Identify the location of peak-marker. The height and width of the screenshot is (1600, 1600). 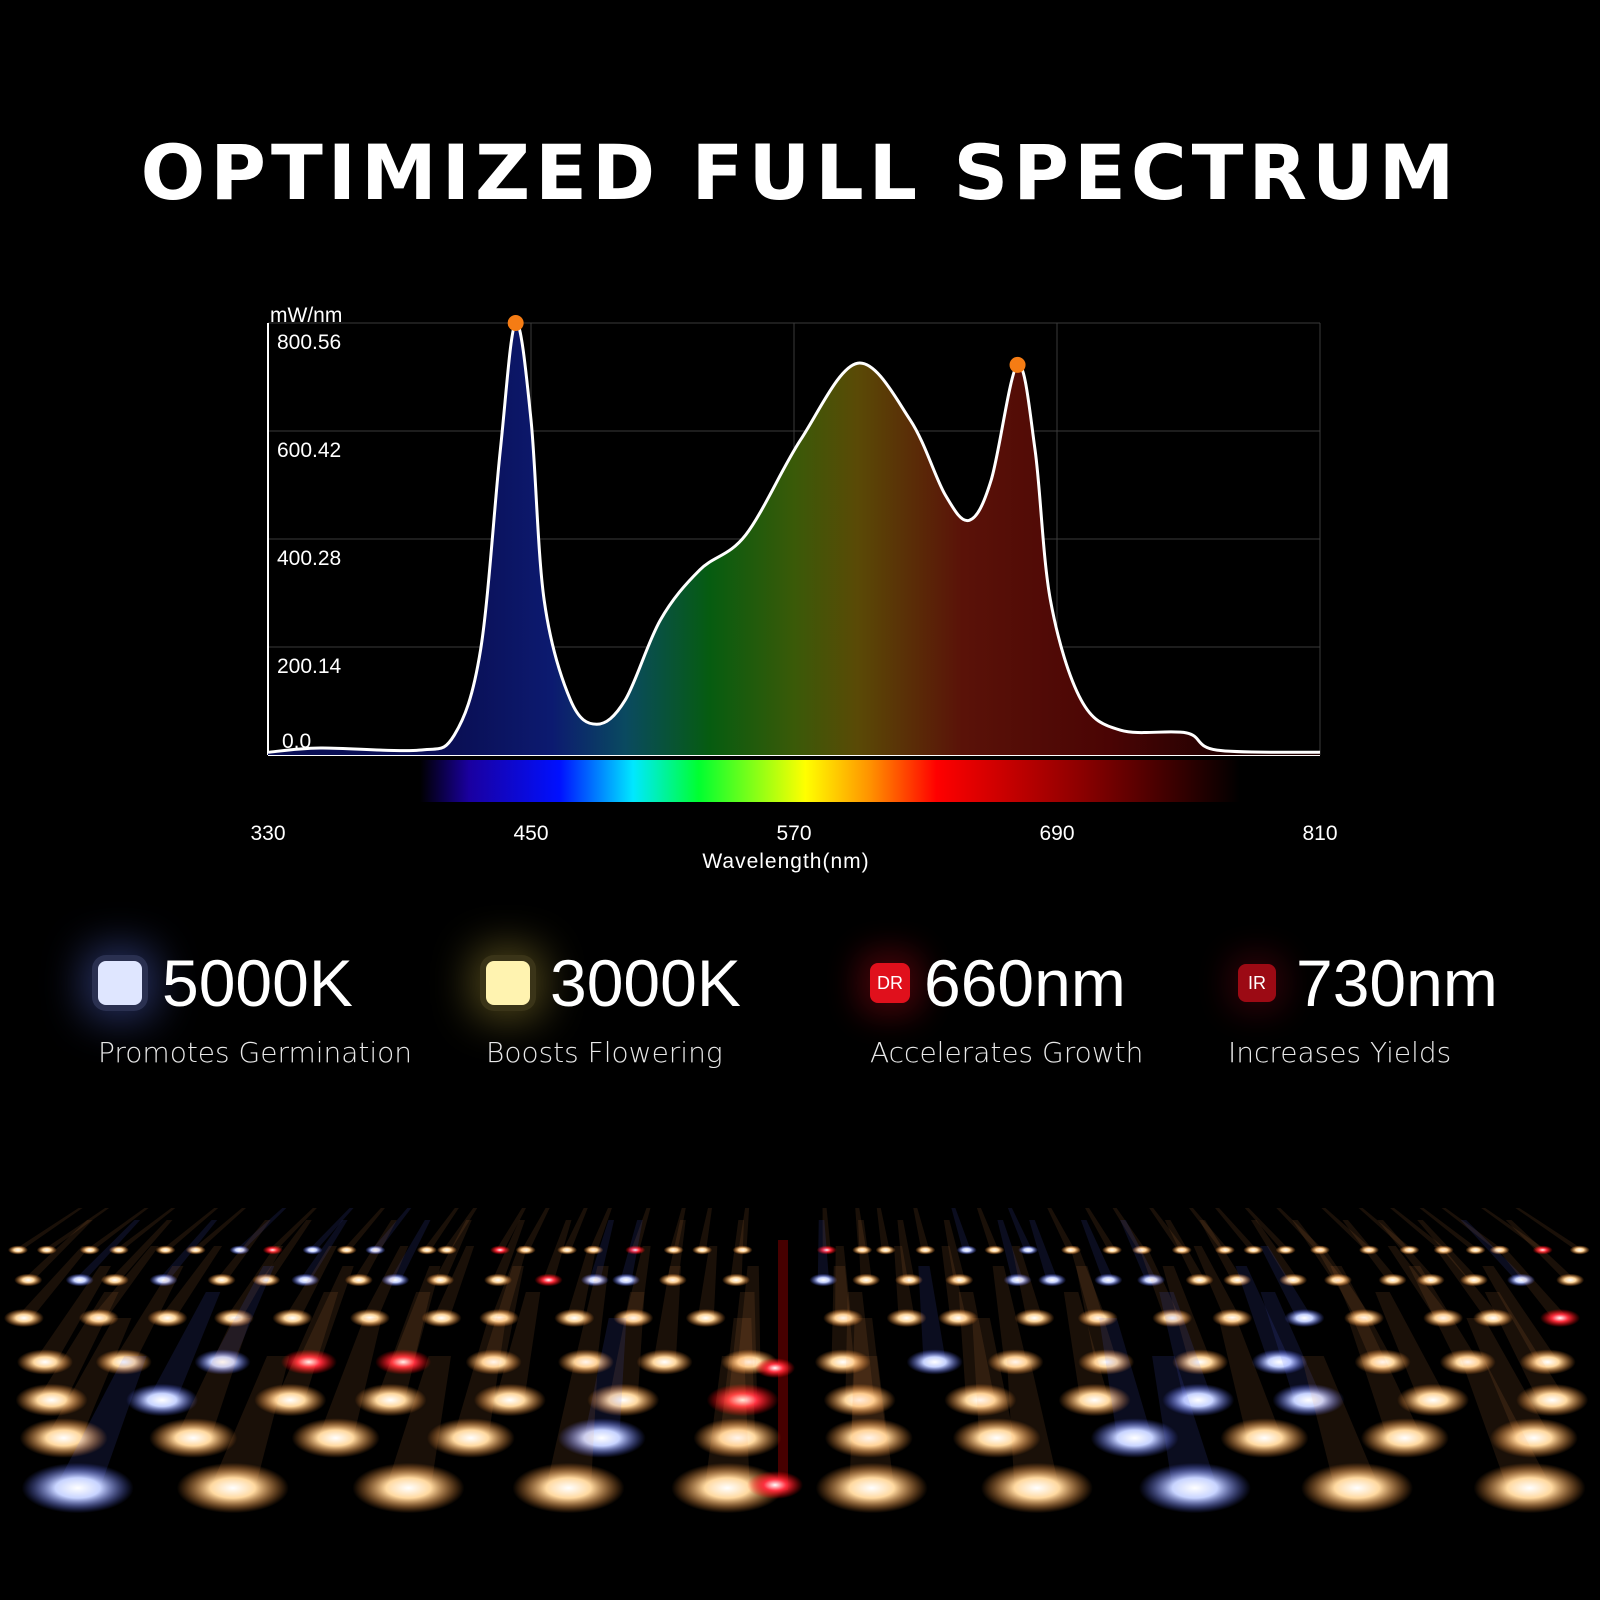
(515, 323).